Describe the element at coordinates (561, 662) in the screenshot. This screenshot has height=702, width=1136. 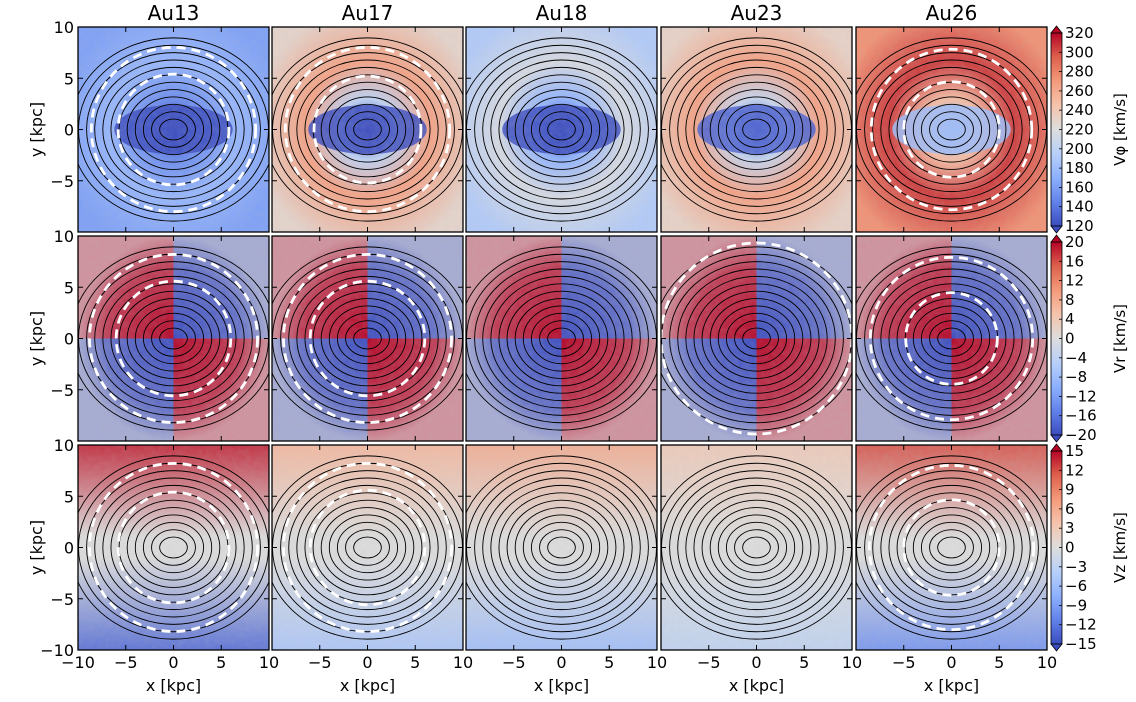
I see `x-tick-label: 0` at that location.